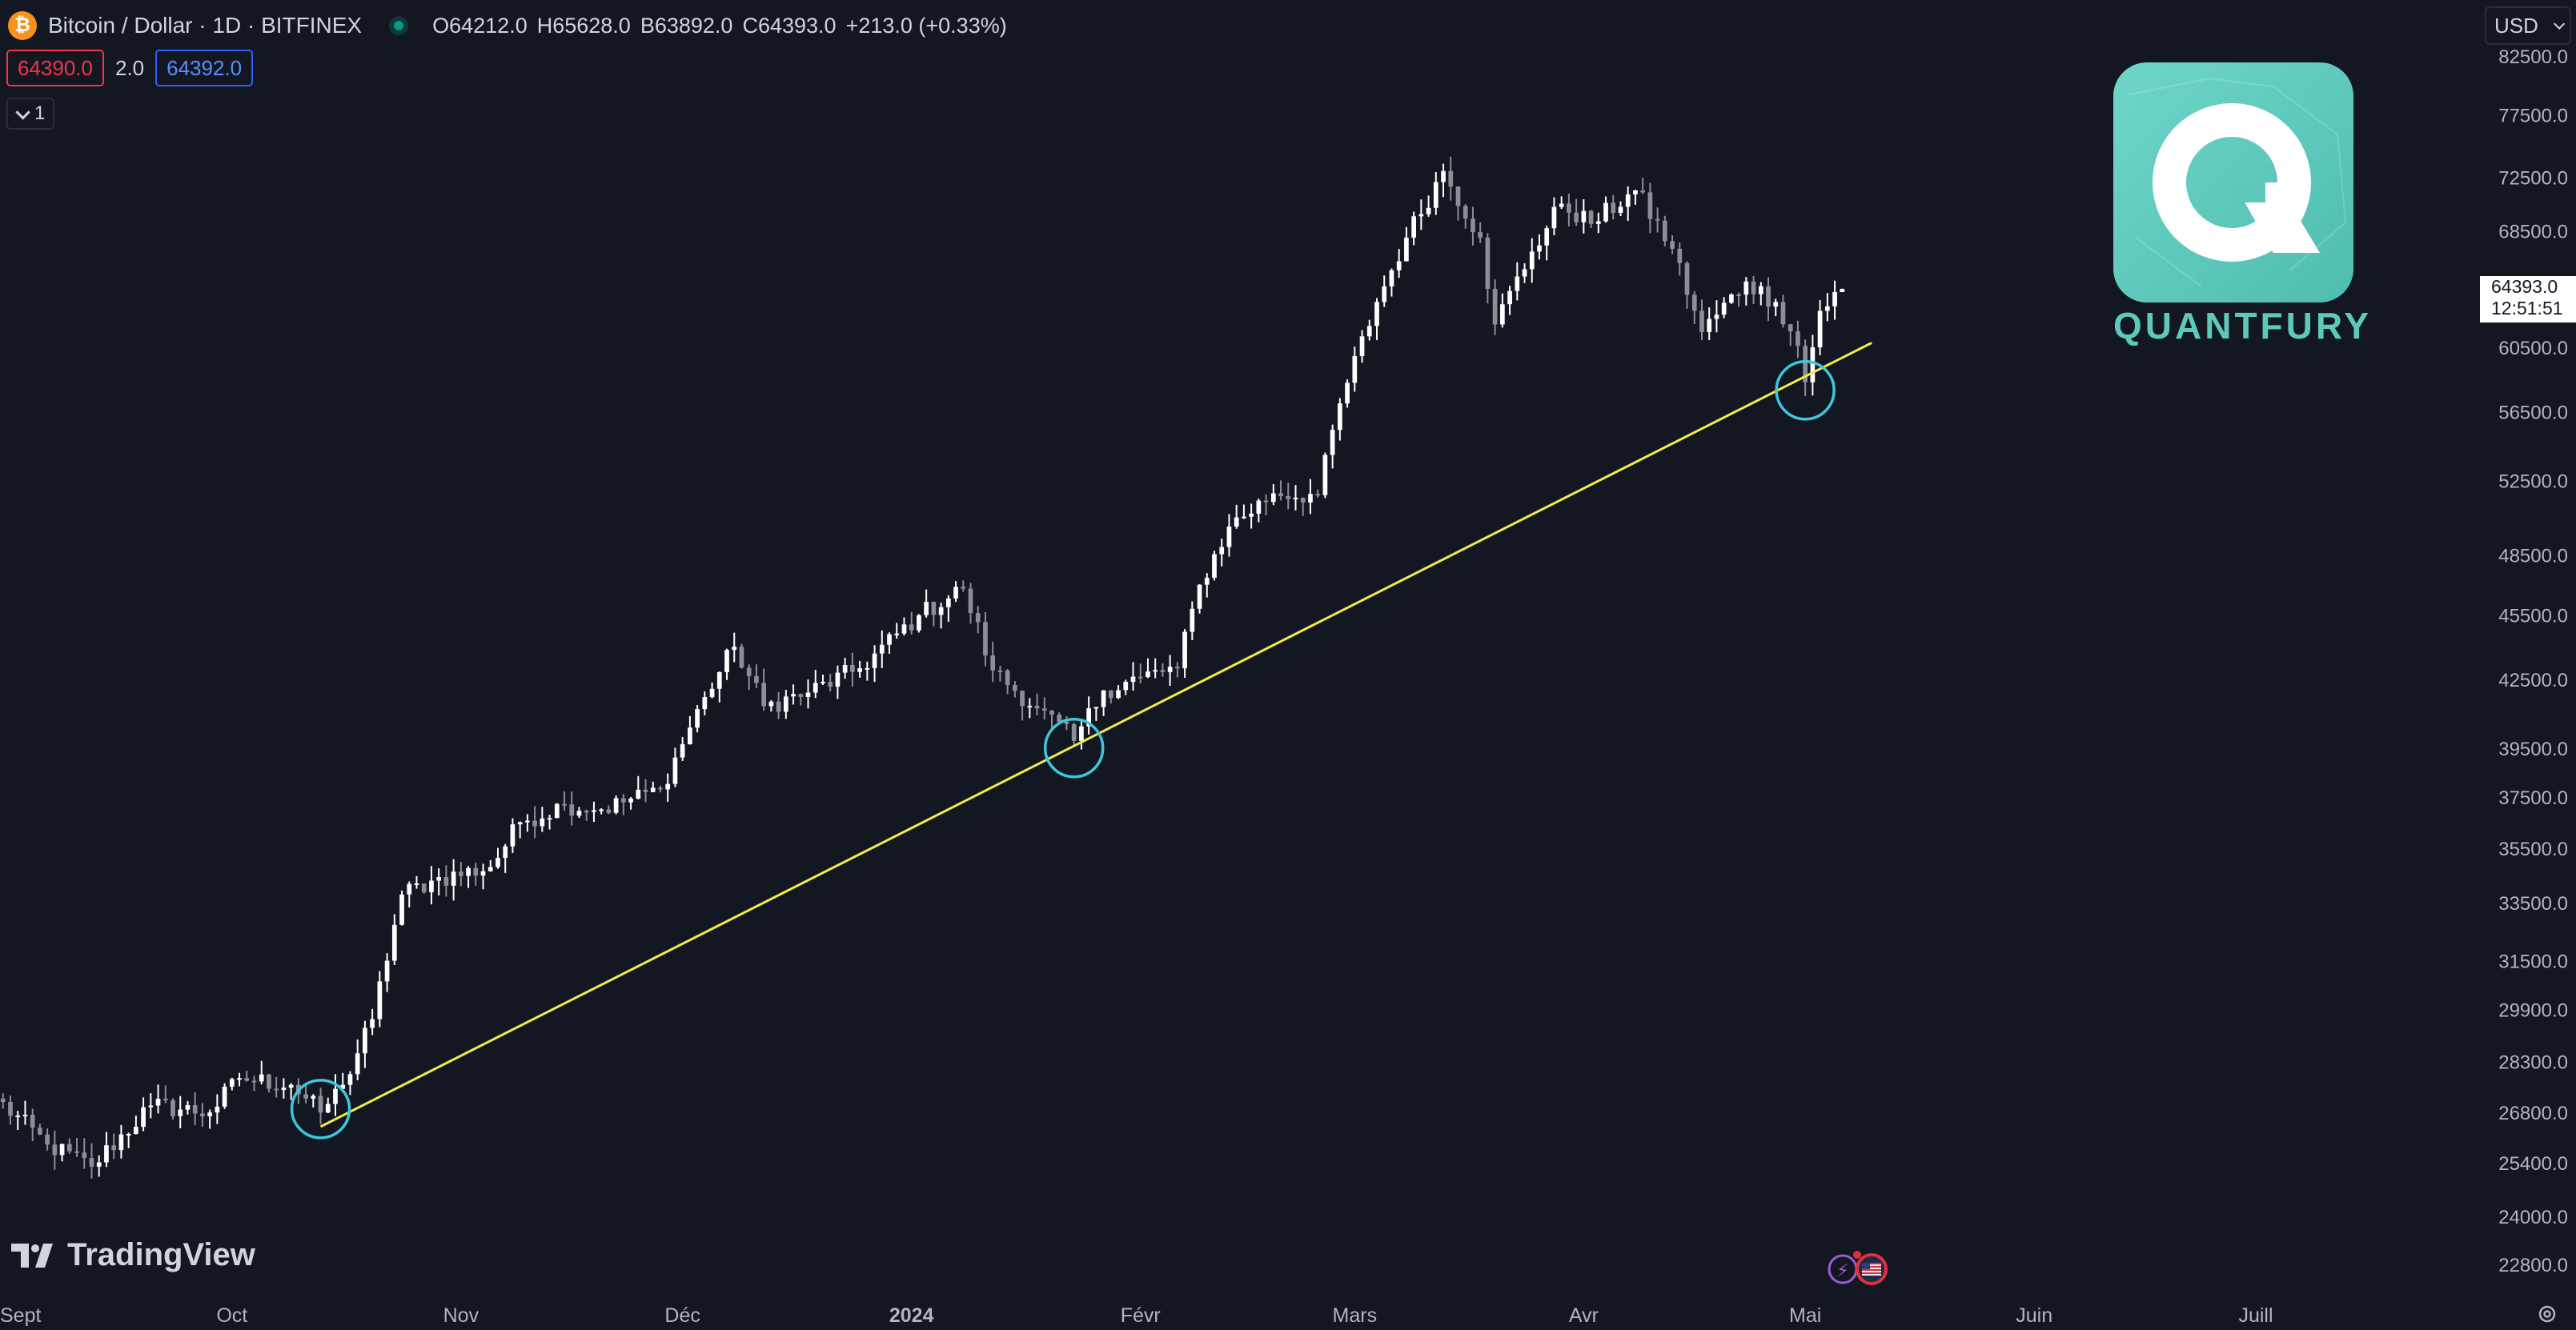 The image size is (2576, 1330). What do you see at coordinates (797, 25) in the screenshot?
I see `close-value: 64393.0` at bounding box center [797, 25].